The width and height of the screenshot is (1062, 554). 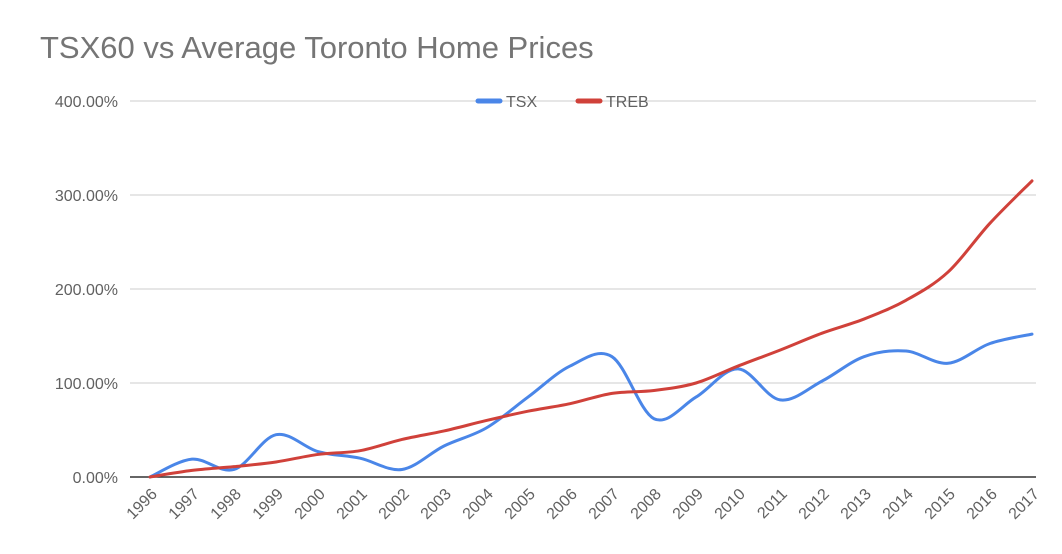 I want to click on legend-label-tsx: TSX, so click(x=521, y=102).